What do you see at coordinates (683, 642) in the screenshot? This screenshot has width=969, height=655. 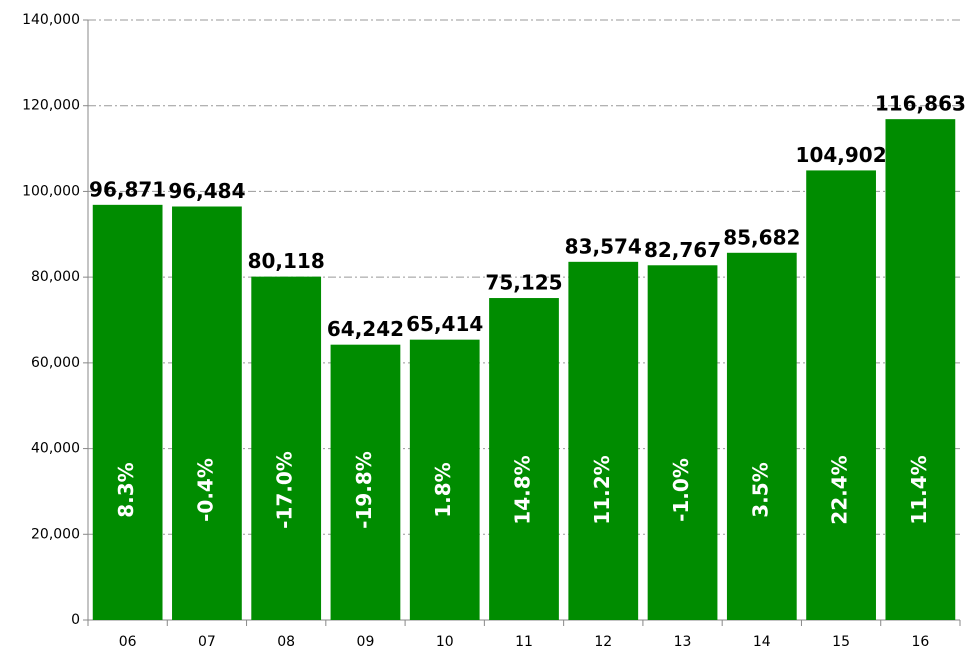 I see `x-tick-label: 13` at bounding box center [683, 642].